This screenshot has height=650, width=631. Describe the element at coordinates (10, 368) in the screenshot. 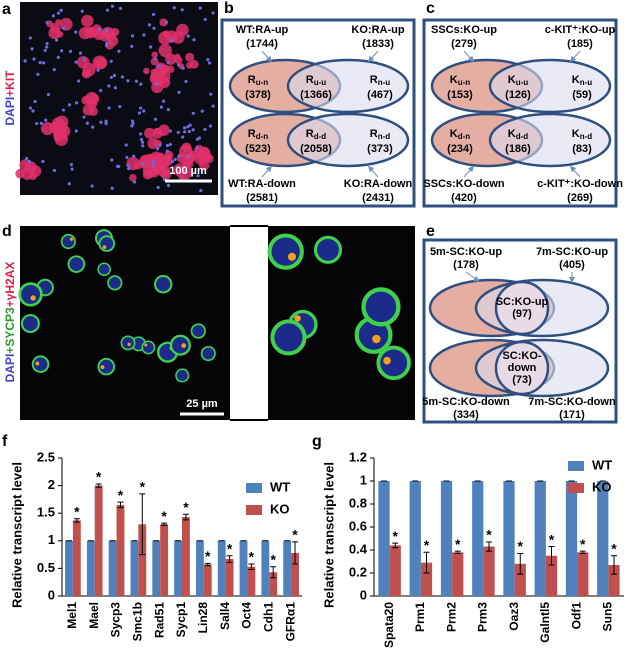

I see `stain-part: DAPI` at that location.